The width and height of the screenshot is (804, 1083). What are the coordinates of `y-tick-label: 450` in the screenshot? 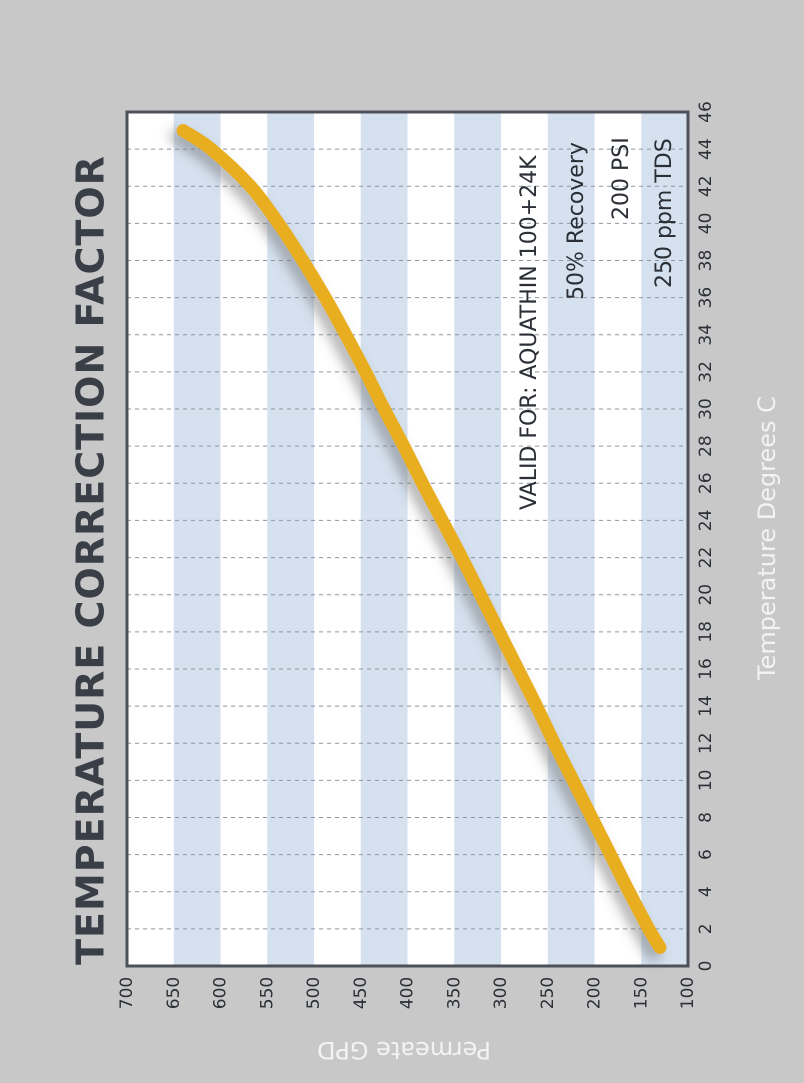 It's located at (361, 993).